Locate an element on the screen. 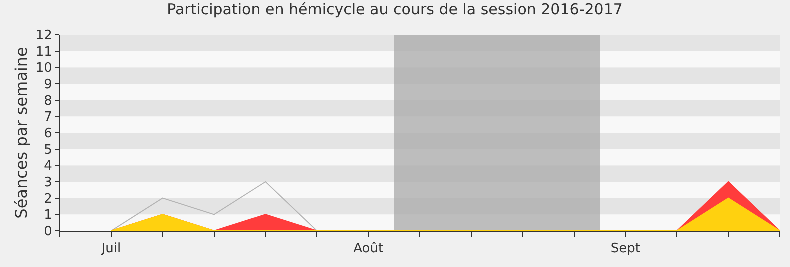 This screenshot has width=790, height=267. y-tick-label: 3 is located at coordinates (48, 183).